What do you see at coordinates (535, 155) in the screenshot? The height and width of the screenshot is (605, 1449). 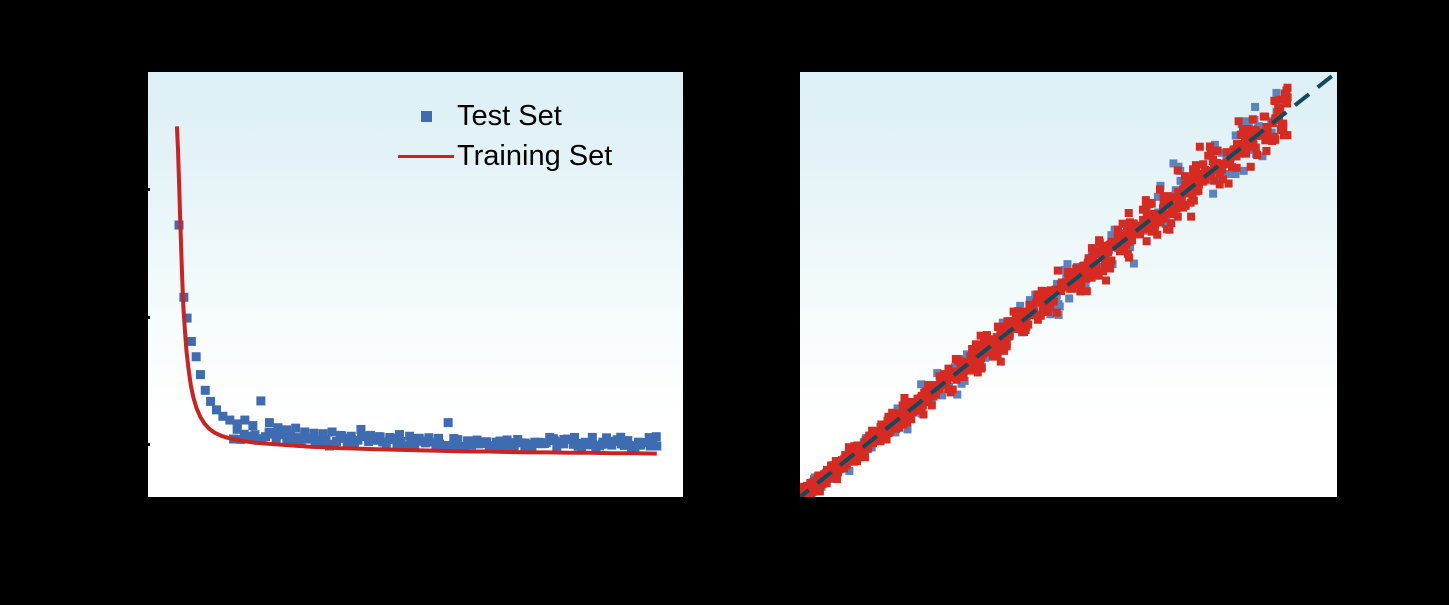 I see `legend-label-training-set: Training Set` at bounding box center [535, 155].